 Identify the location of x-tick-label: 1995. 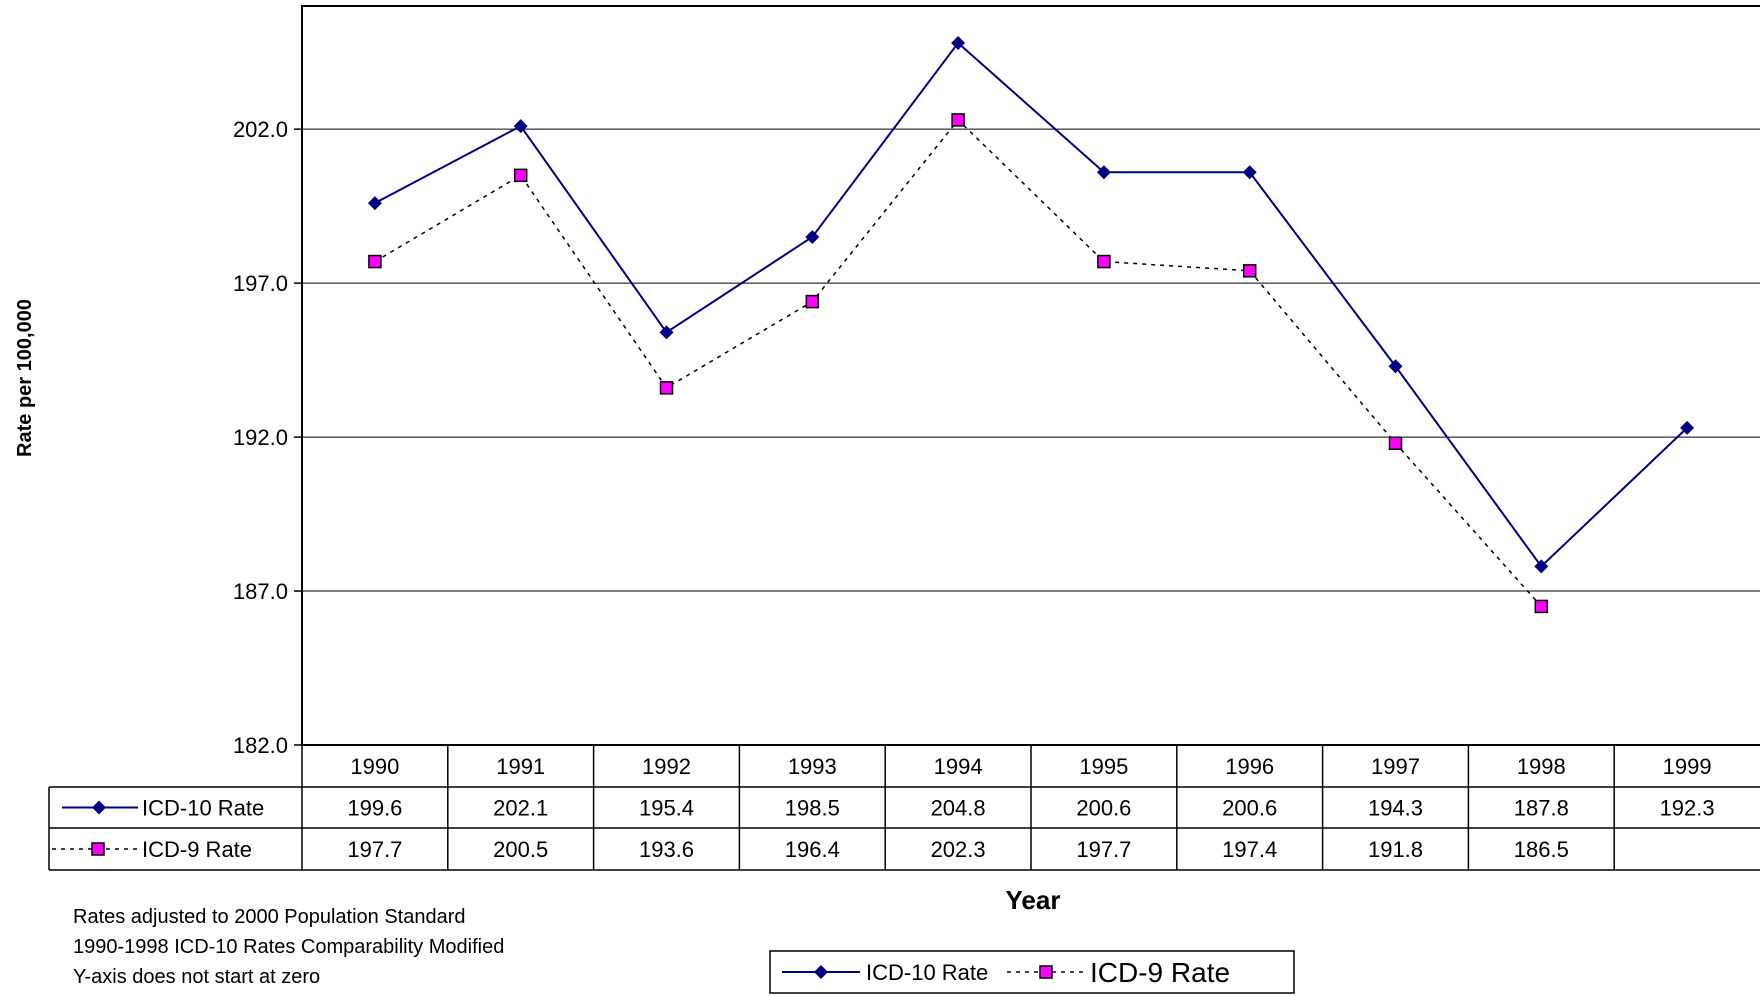
(1103, 766).